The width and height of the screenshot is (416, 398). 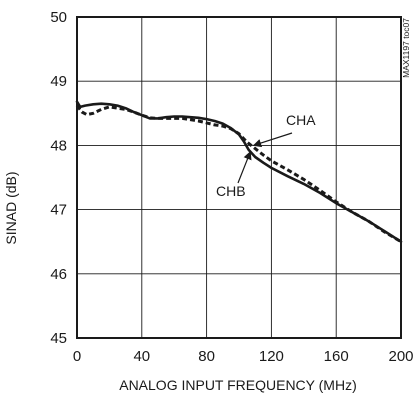 I want to click on y-tick-label-50: 50, so click(x=58, y=17).